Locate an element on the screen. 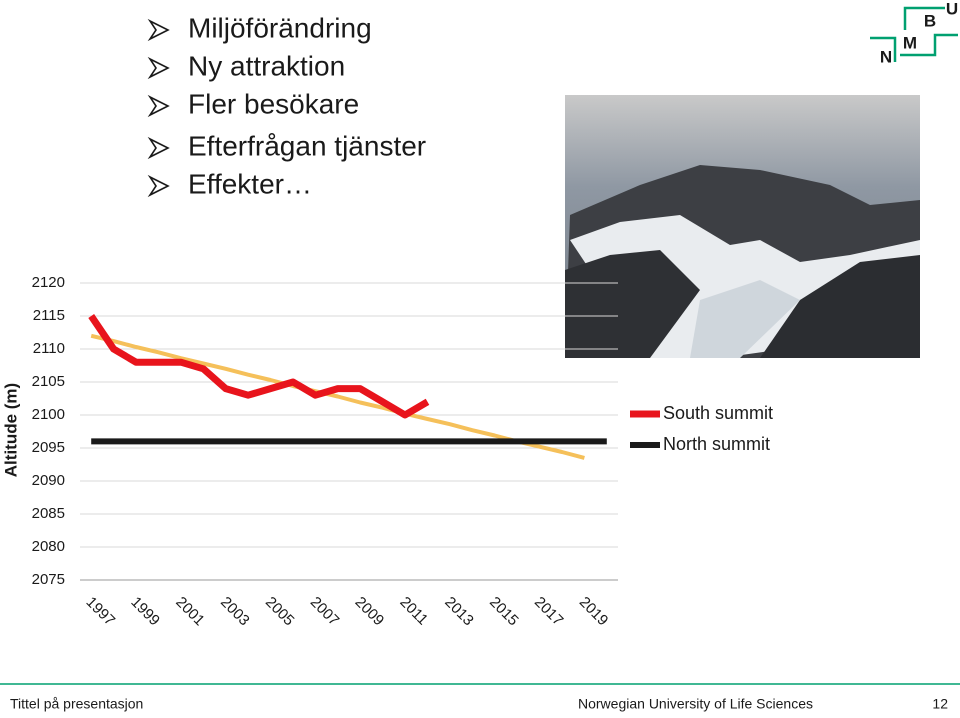 Image resolution: width=960 pixels, height=718 pixels. logo is located at coordinates (914, 34).